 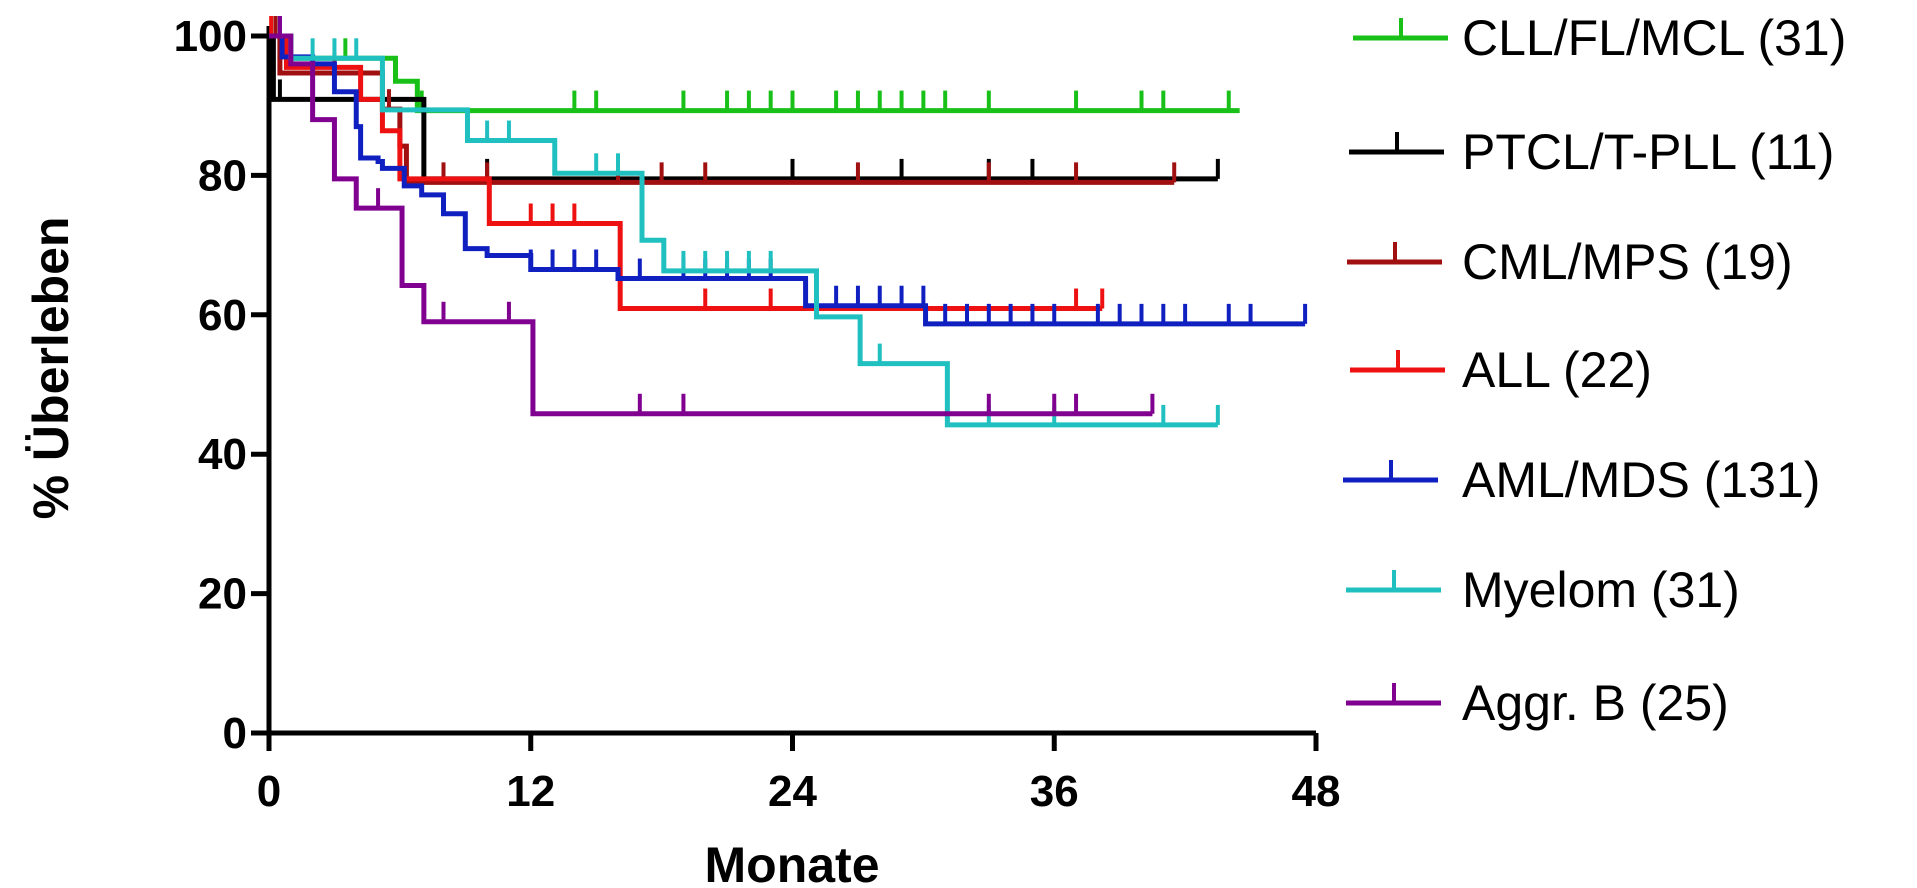 I want to click on legend-item: AML/MDS (131), so click(x=1581, y=480).